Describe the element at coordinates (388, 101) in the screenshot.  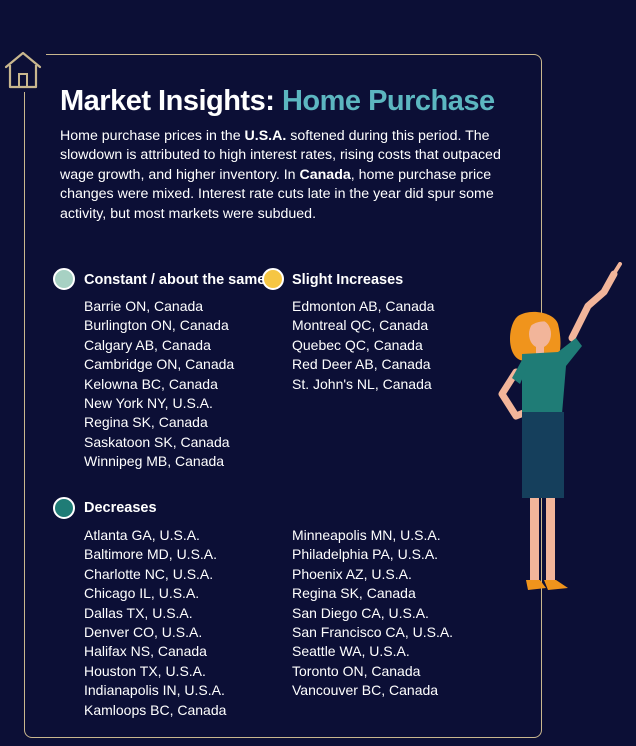
I see `title-accent: Home Purchase` at that location.